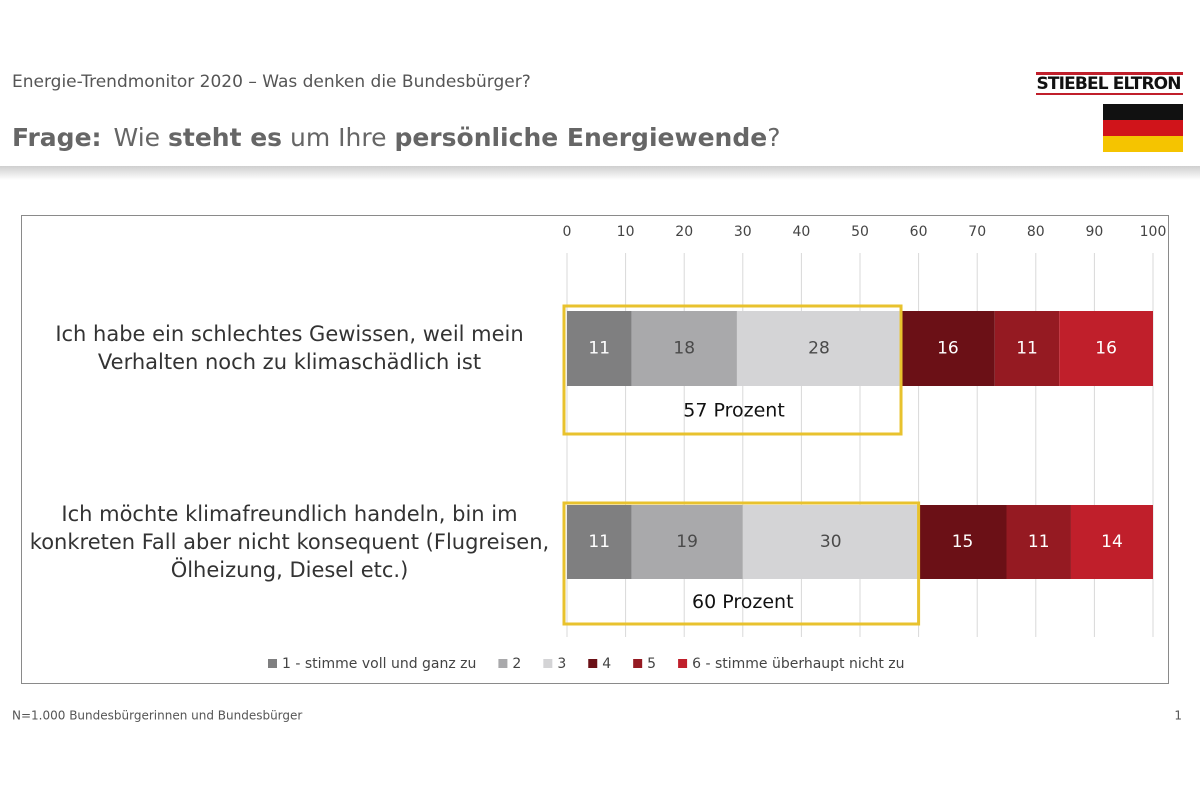  Describe the element at coordinates (977, 232) in the screenshot. I see `x-tick-label: 70` at that location.